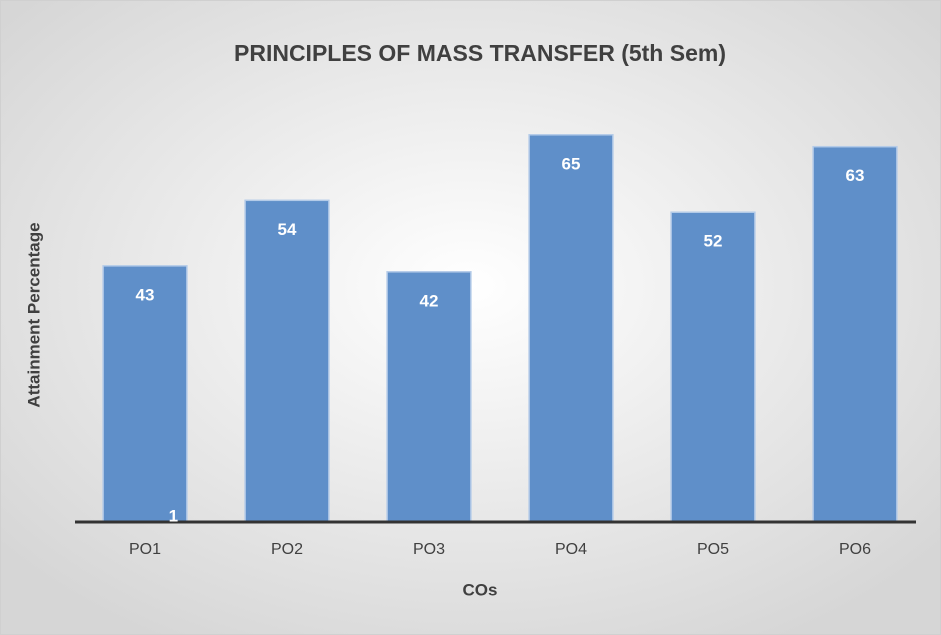  What do you see at coordinates (33, 314) in the screenshot?
I see `y-axis-label: Attainment Percentage` at bounding box center [33, 314].